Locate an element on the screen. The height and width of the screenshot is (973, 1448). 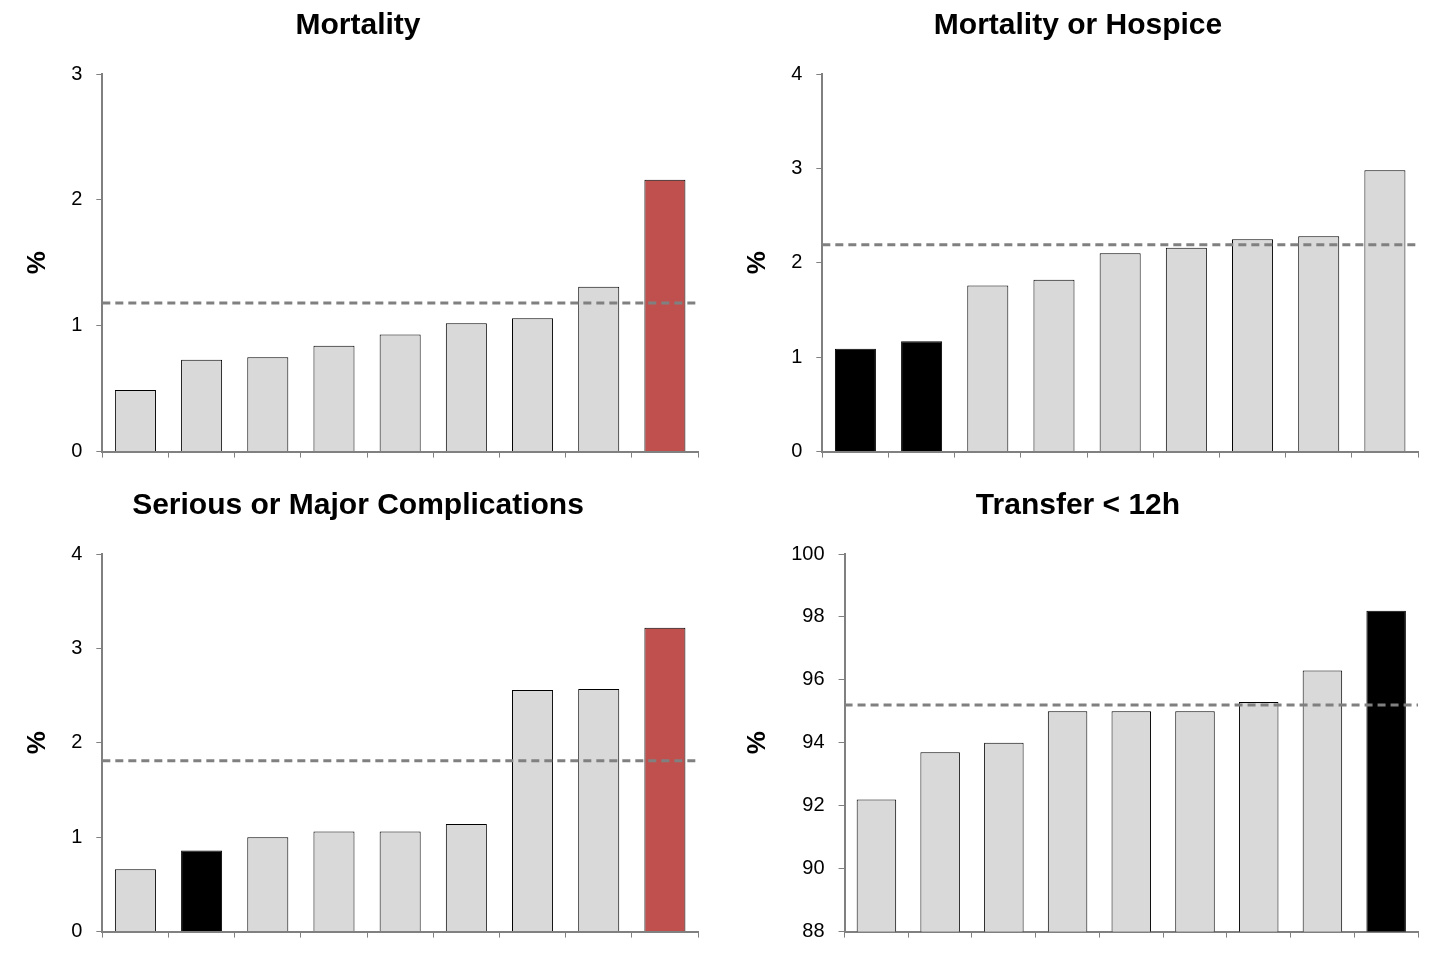
chart-title: Mortality or Hospice is located at coordinates (1078, 24).